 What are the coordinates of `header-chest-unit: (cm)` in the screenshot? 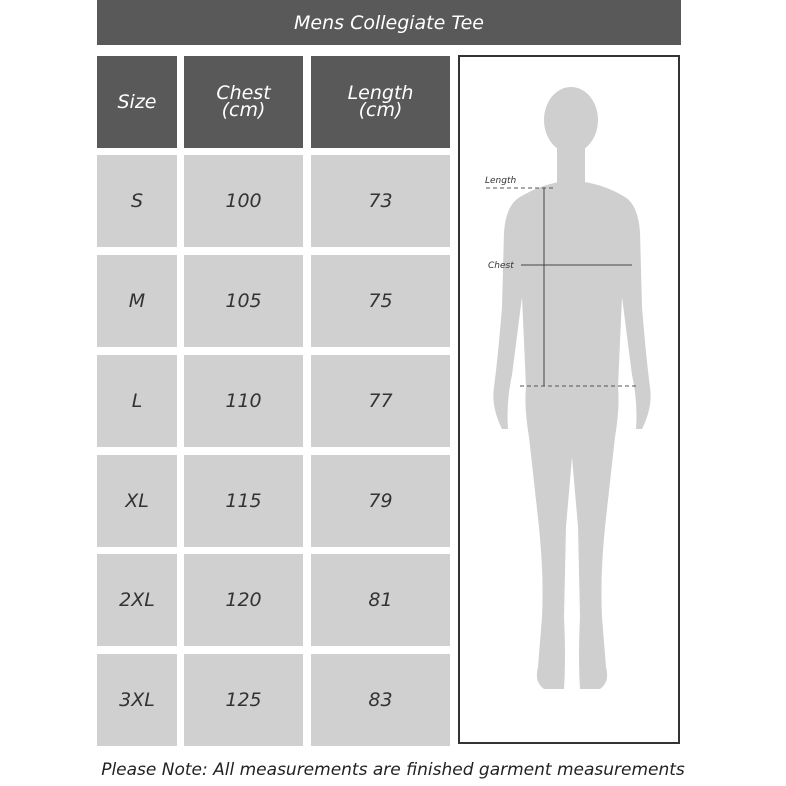 It's located at (243, 110).